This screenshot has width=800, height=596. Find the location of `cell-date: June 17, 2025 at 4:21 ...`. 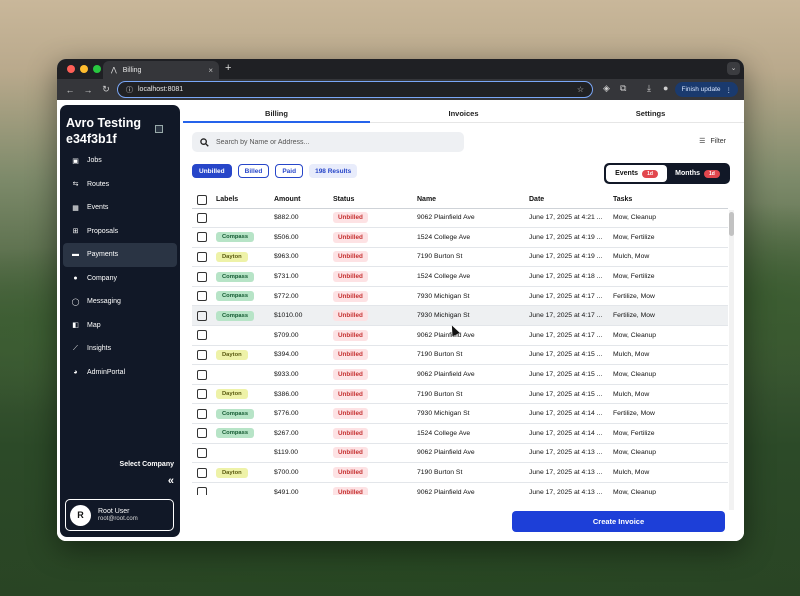

cell-date: June 17, 2025 at 4:21 ... is located at coordinates (571, 218).